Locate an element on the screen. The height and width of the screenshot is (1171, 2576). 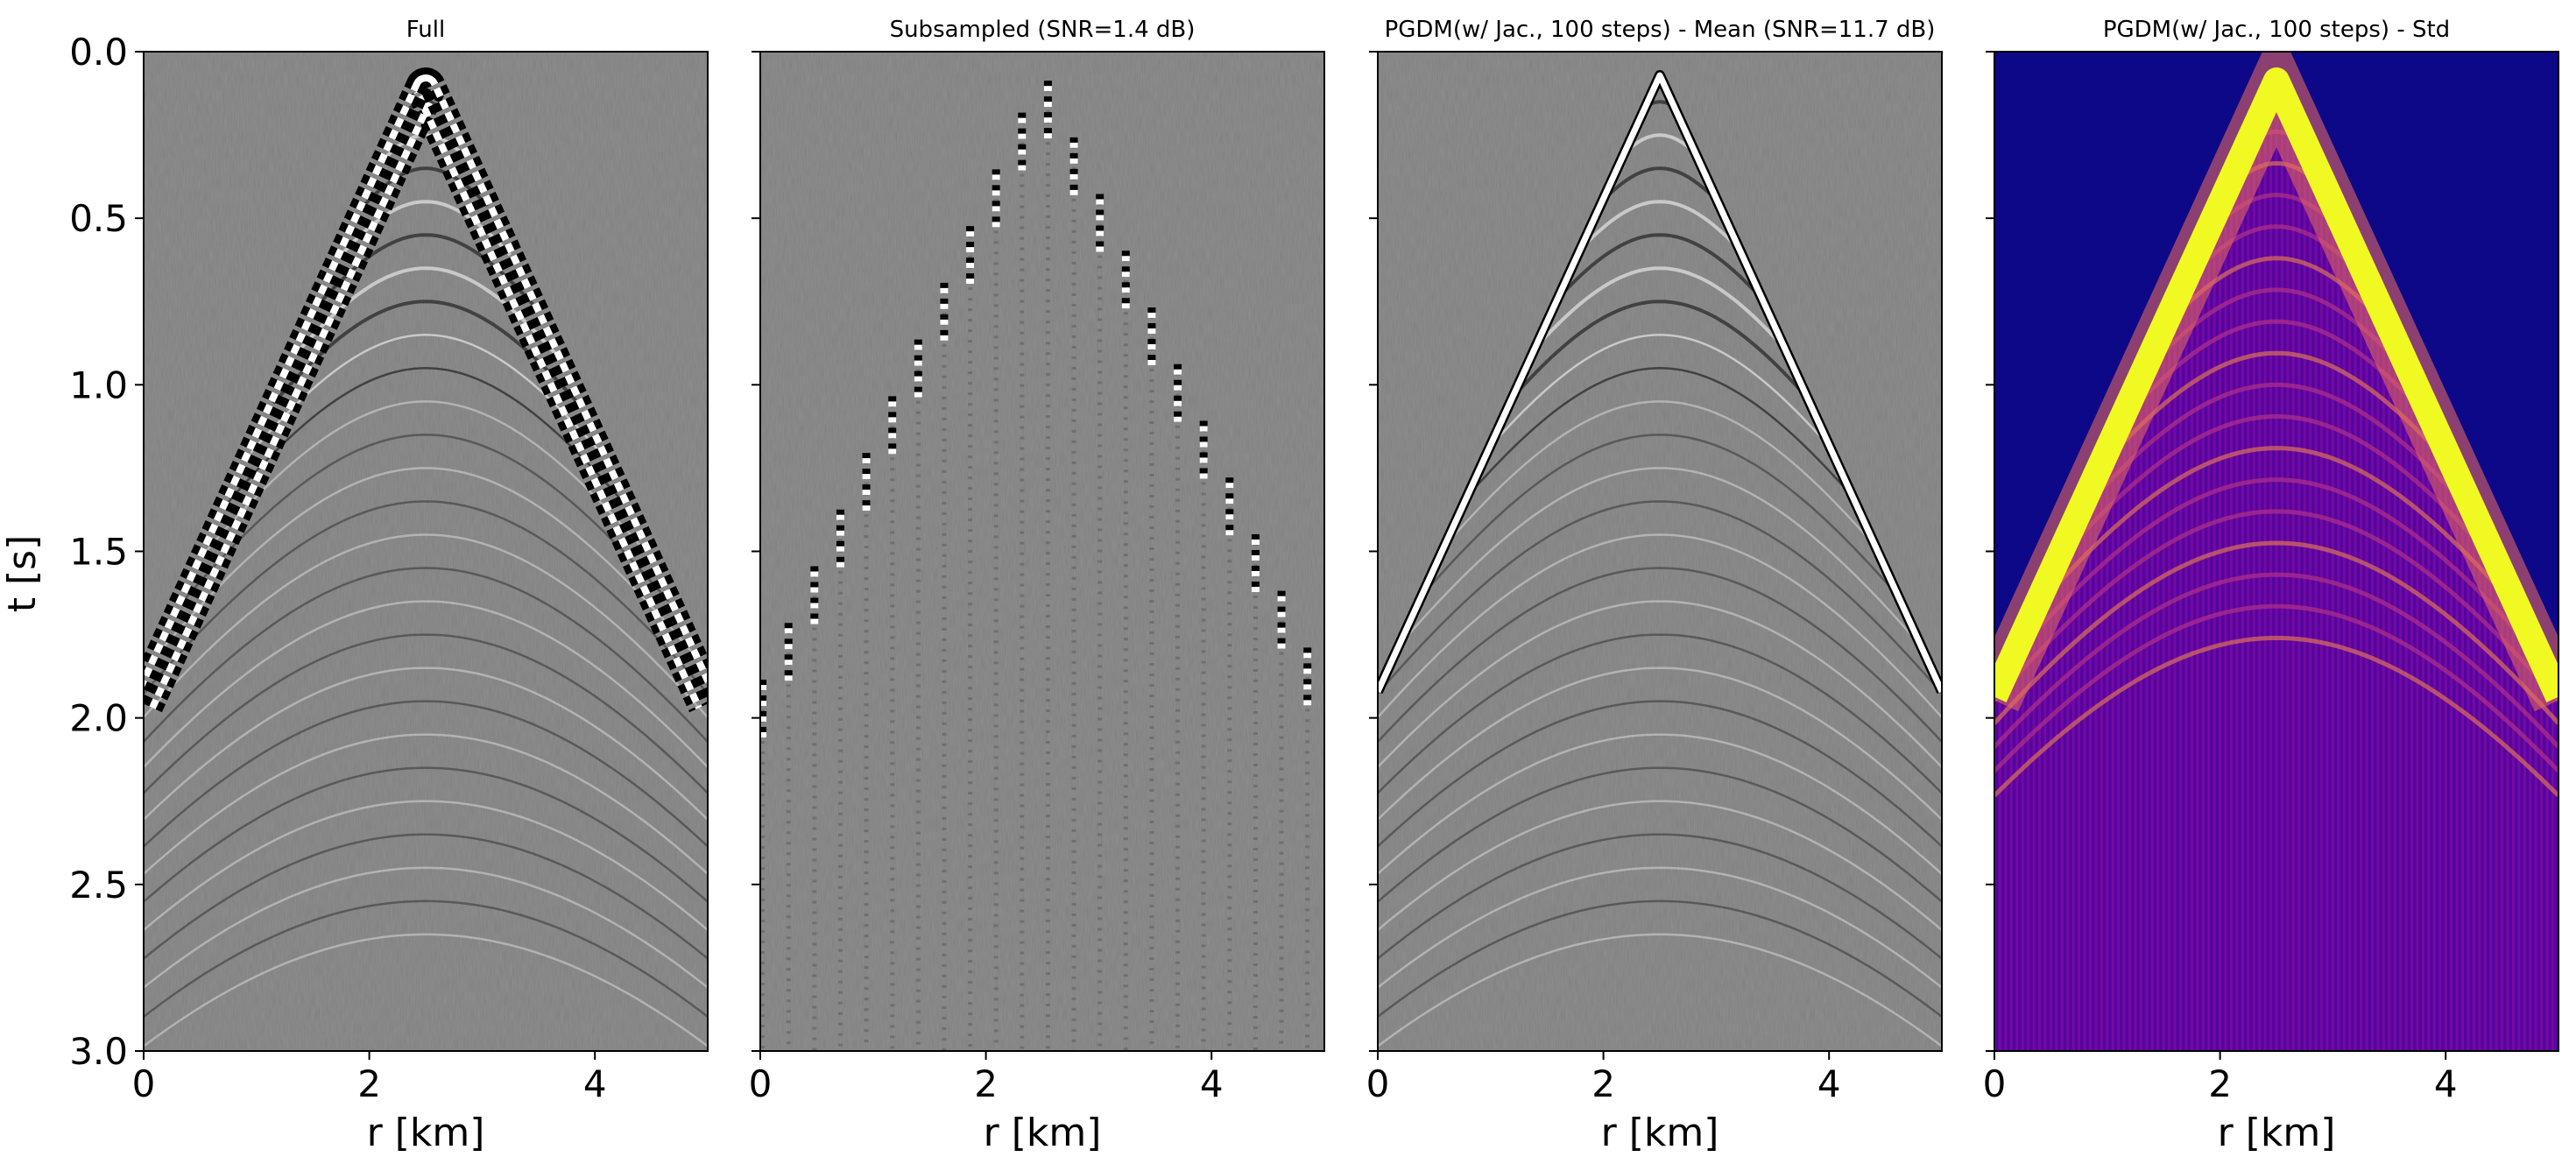
panel-title: PGDM(w/ Jac., 100 steps) - Std is located at coordinates (2276, 30).